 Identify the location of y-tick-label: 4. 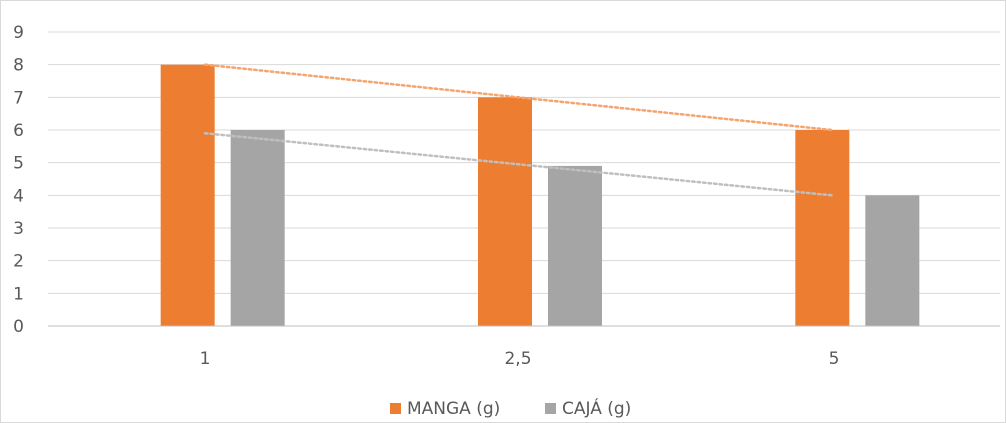
(18, 196).